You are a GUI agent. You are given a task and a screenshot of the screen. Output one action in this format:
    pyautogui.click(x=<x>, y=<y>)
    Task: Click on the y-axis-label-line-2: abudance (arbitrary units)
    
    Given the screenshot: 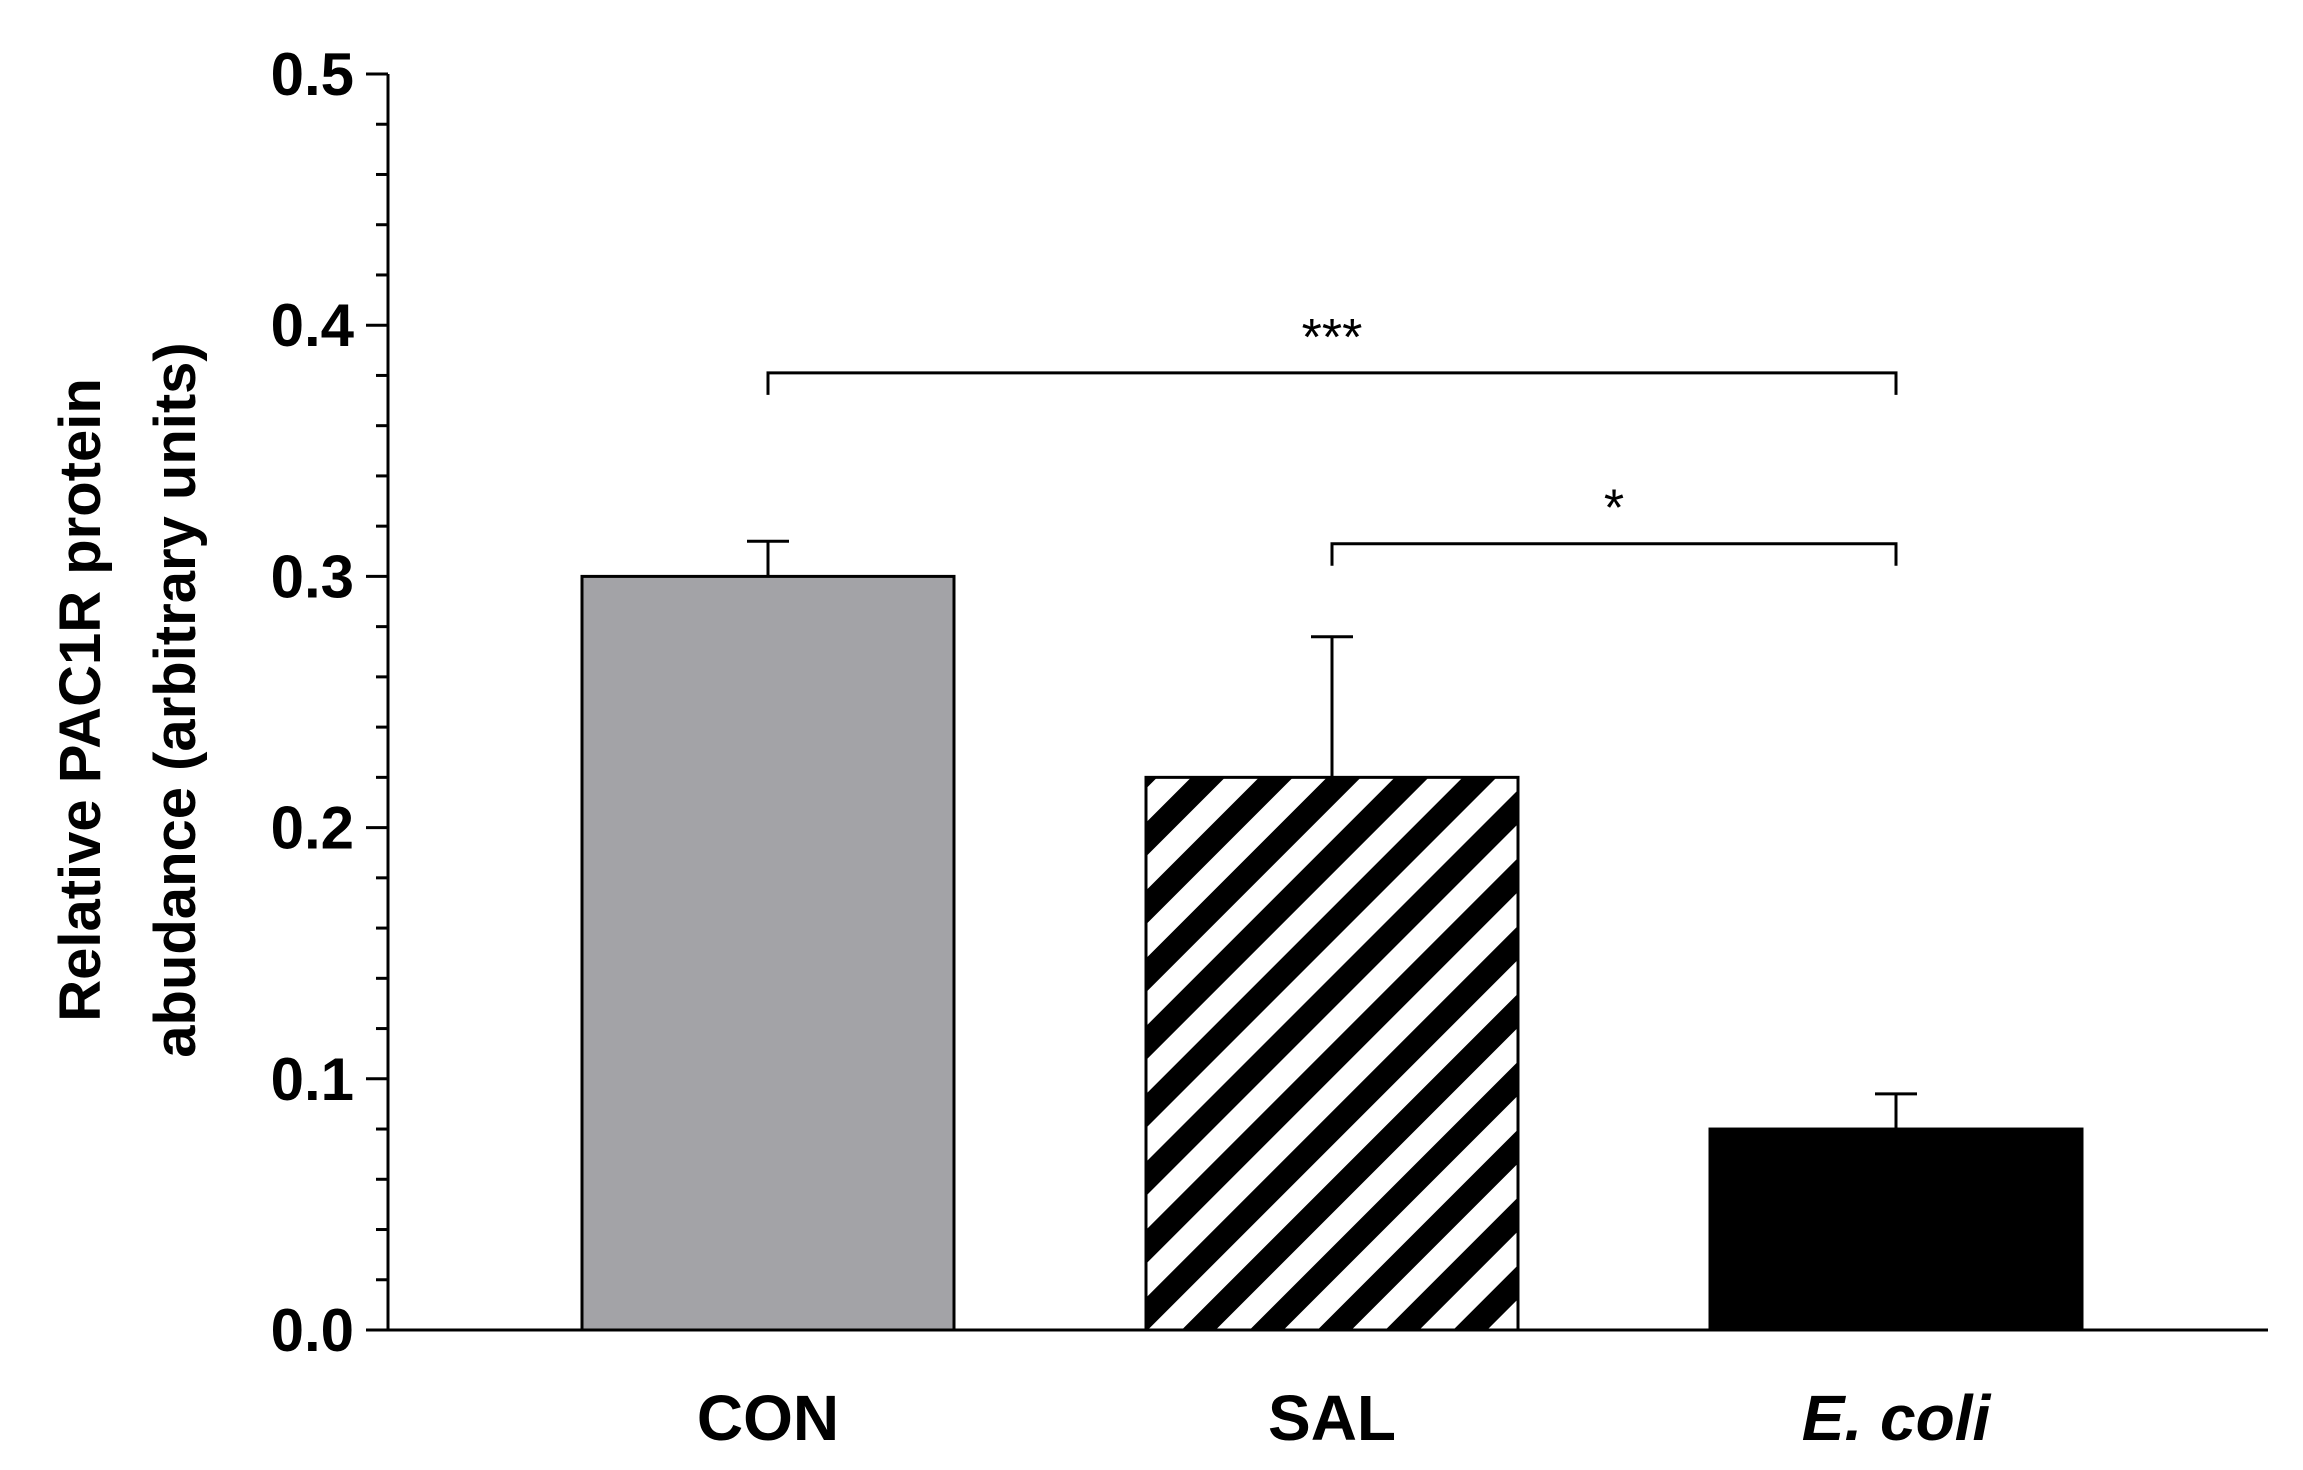 What is the action you would take?
    pyautogui.click(x=175, y=699)
    